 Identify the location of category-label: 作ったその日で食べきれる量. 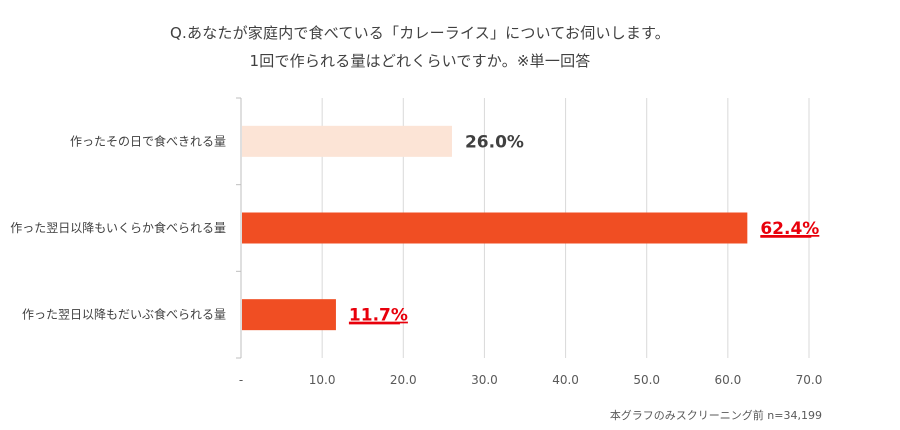
(148, 140).